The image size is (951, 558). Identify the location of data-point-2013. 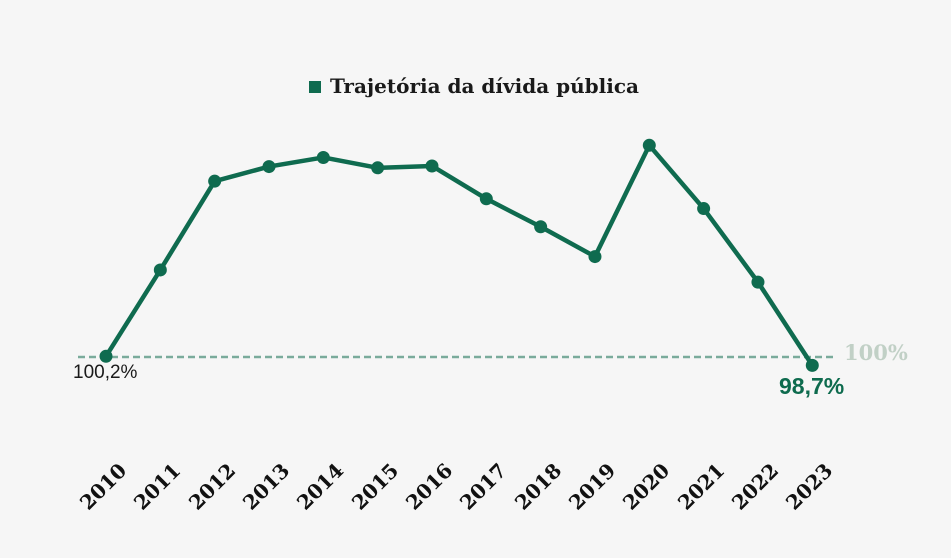
(269, 167).